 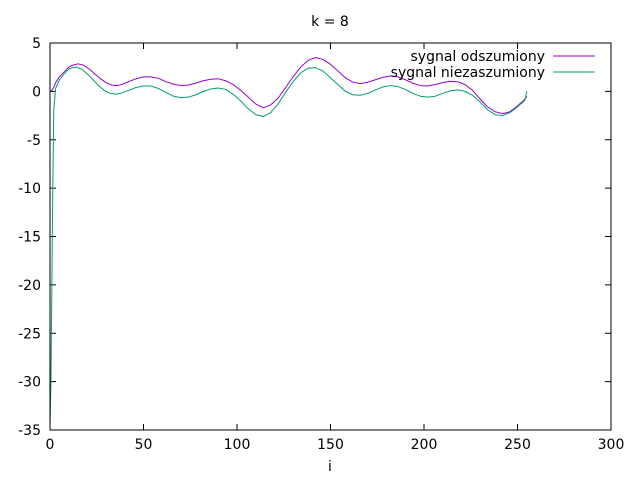 What do you see at coordinates (36, 44) in the screenshot?
I see `y-tick-label: 5` at bounding box center [36, 44].